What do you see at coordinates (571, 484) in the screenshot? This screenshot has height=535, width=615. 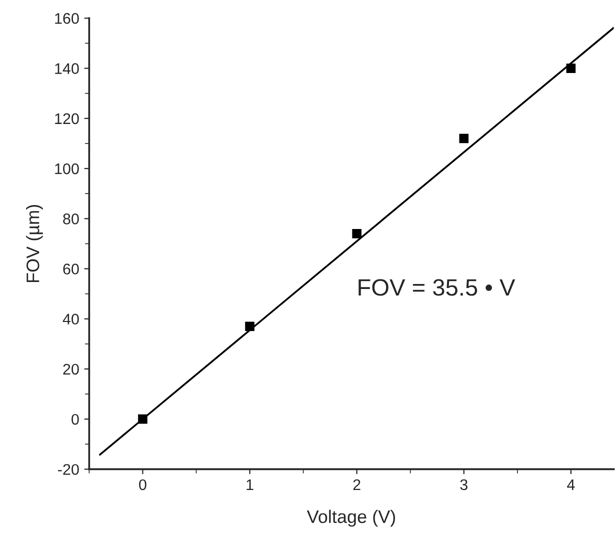 I see `x-tick-label: 4` at bounding box center [571, 484].